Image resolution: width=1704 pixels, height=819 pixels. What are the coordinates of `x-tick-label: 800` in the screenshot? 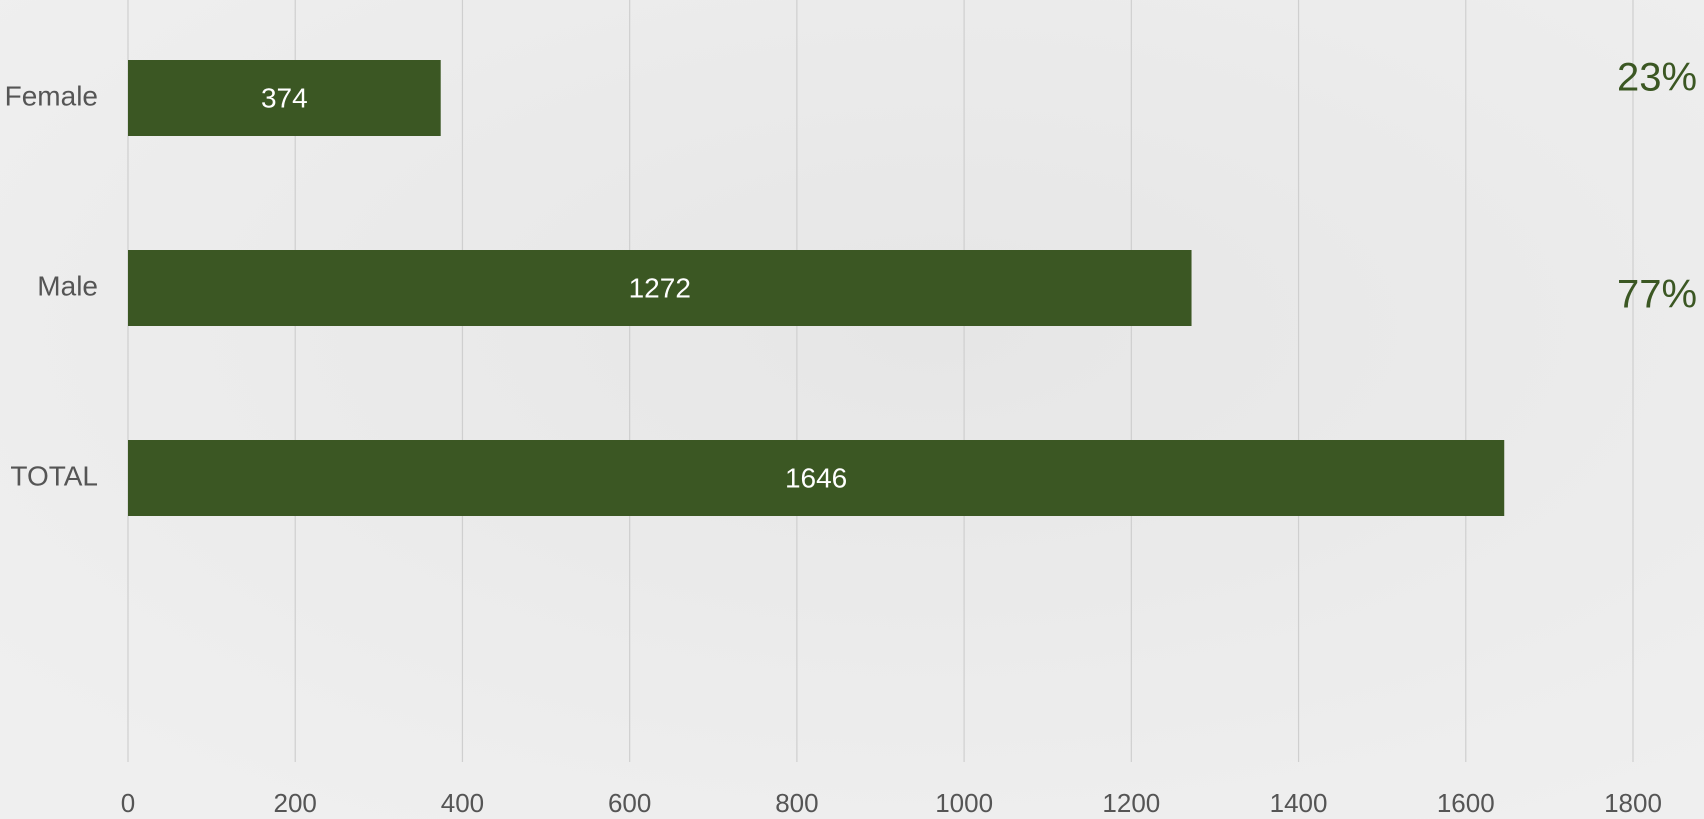 It's located at (796, 803).